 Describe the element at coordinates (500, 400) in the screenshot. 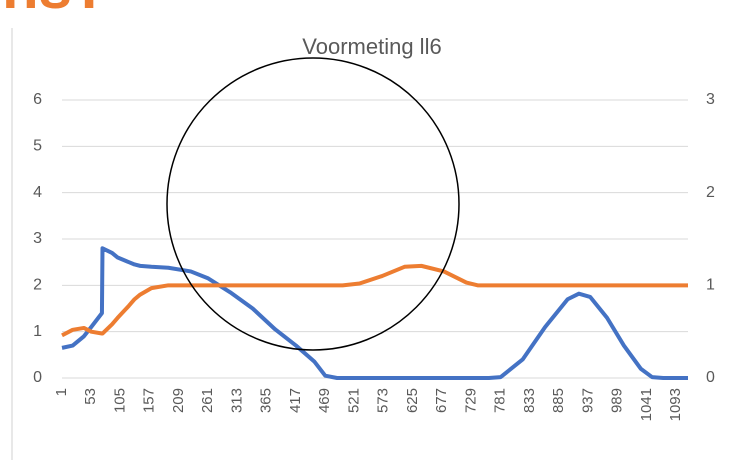

I see `x-tick-label: 781` at that location.